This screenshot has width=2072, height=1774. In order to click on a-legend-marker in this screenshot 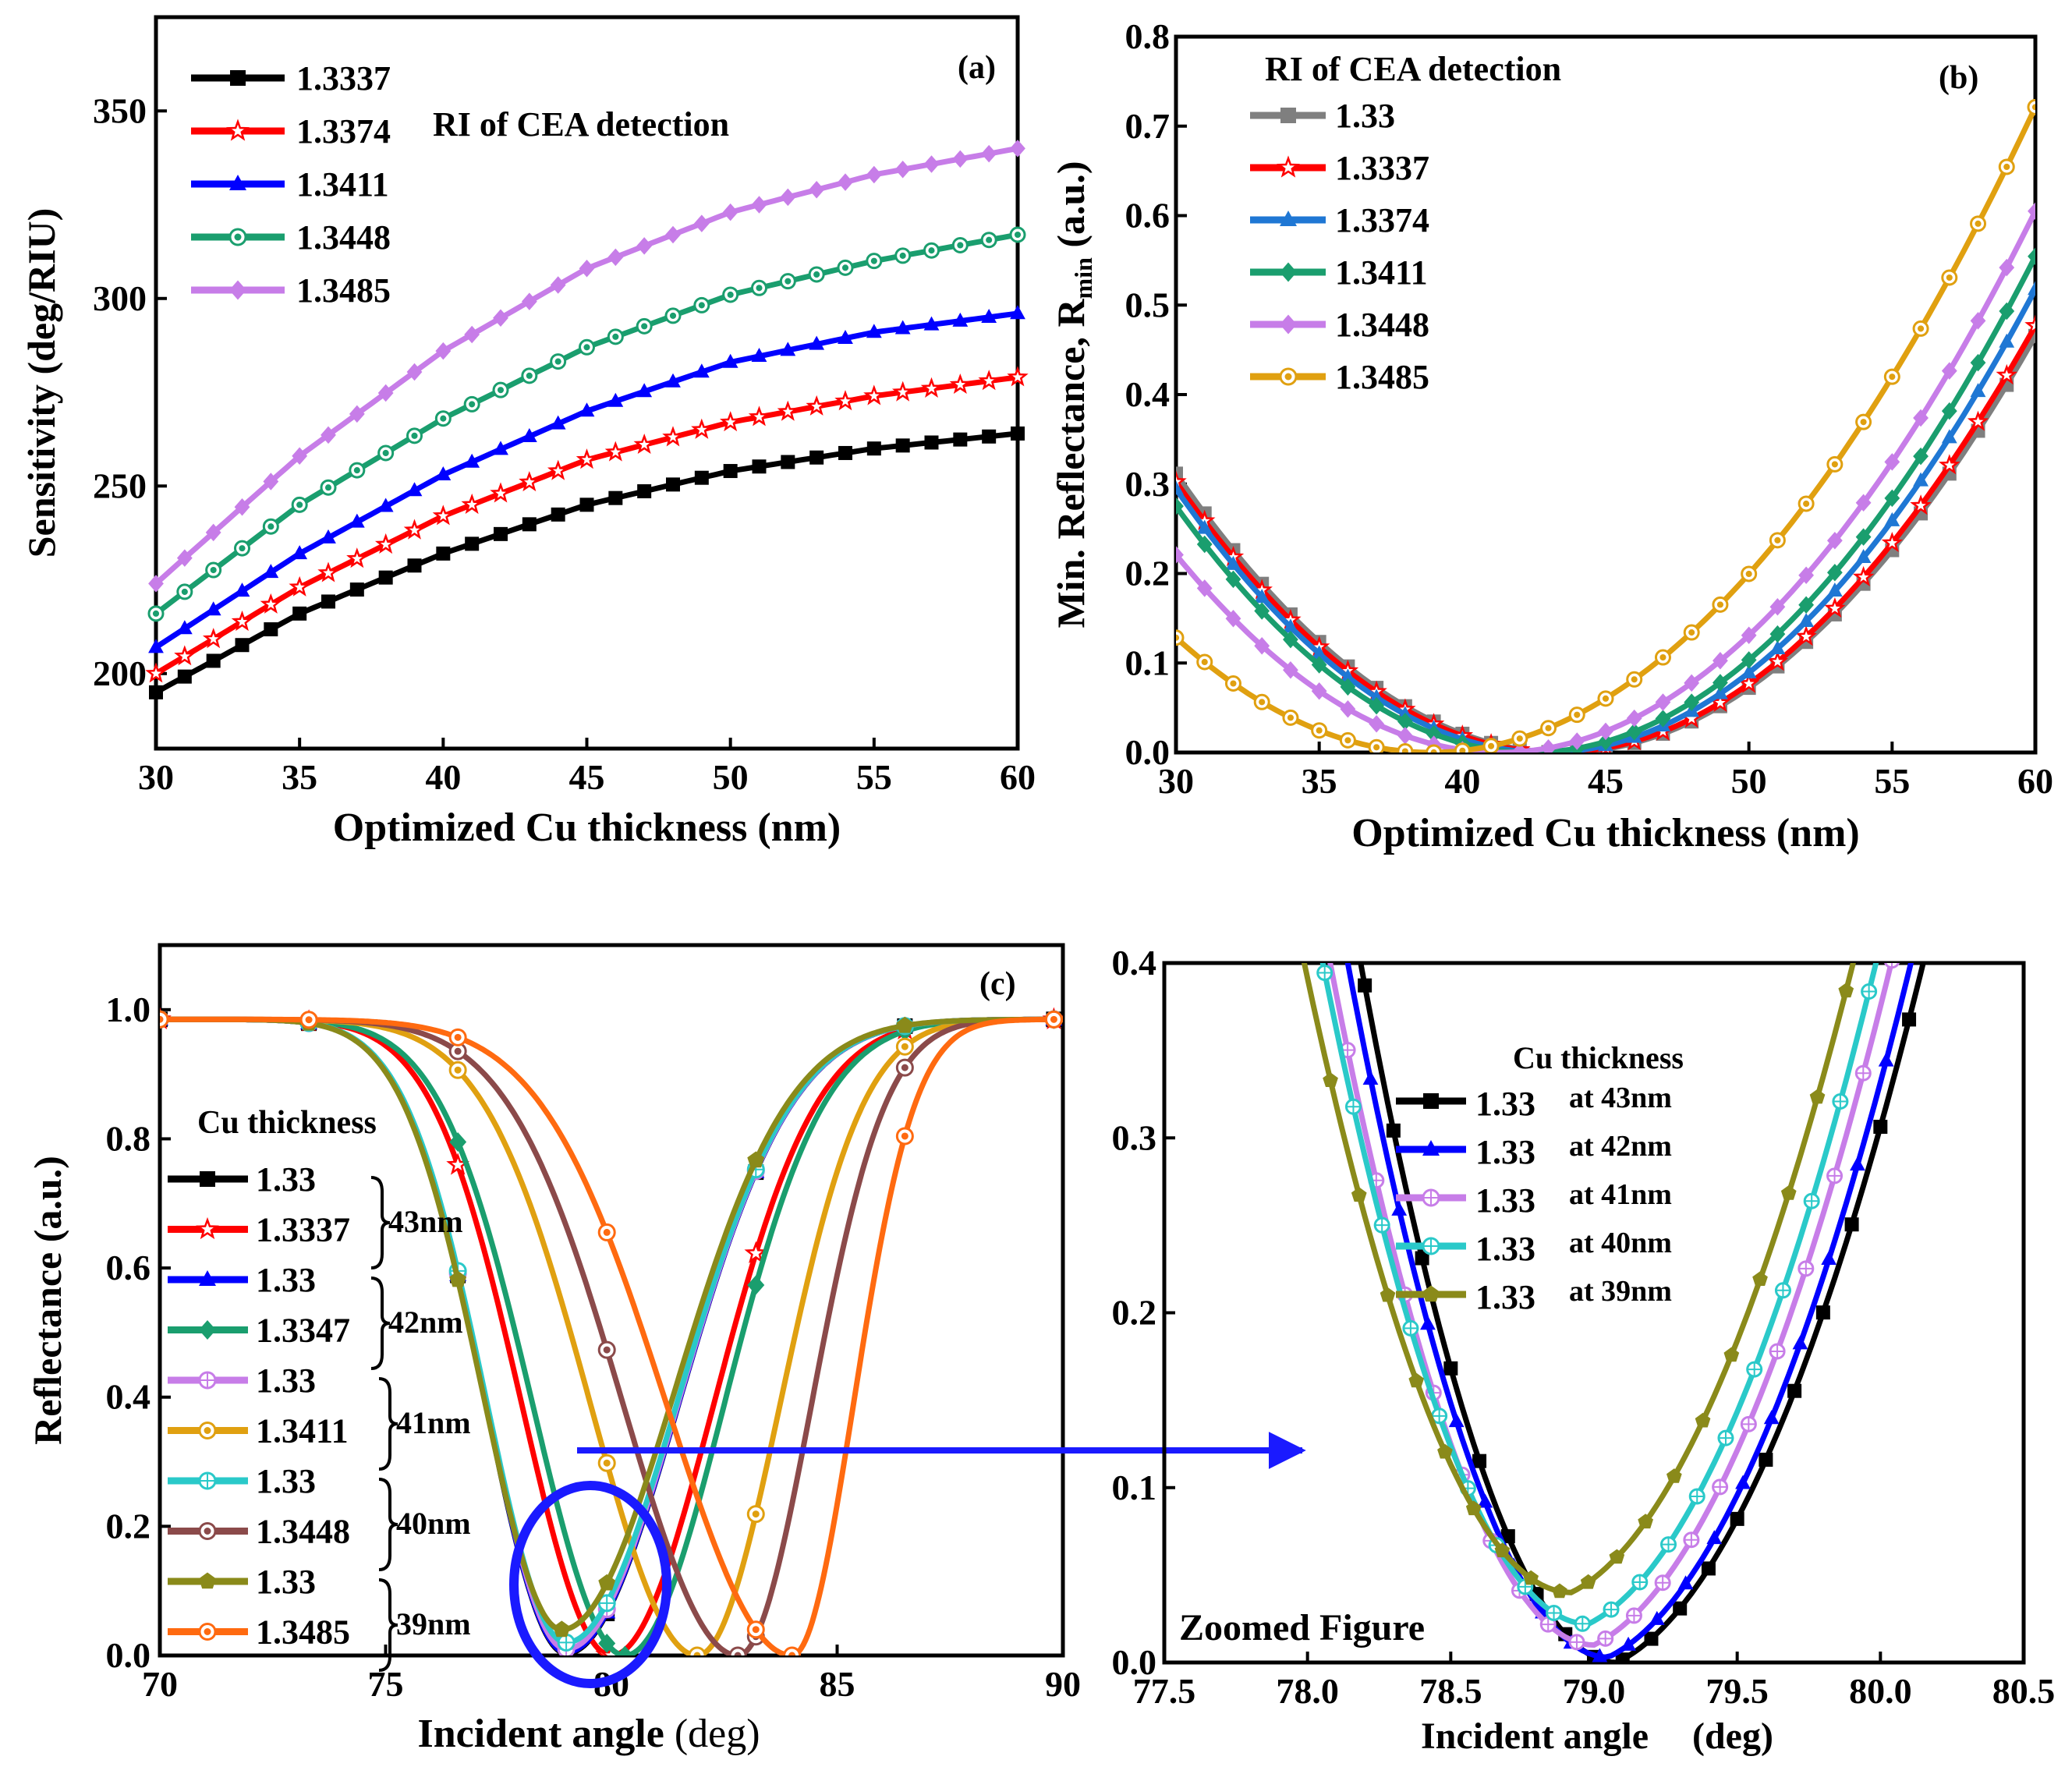, I will do `click(238, 78)`.